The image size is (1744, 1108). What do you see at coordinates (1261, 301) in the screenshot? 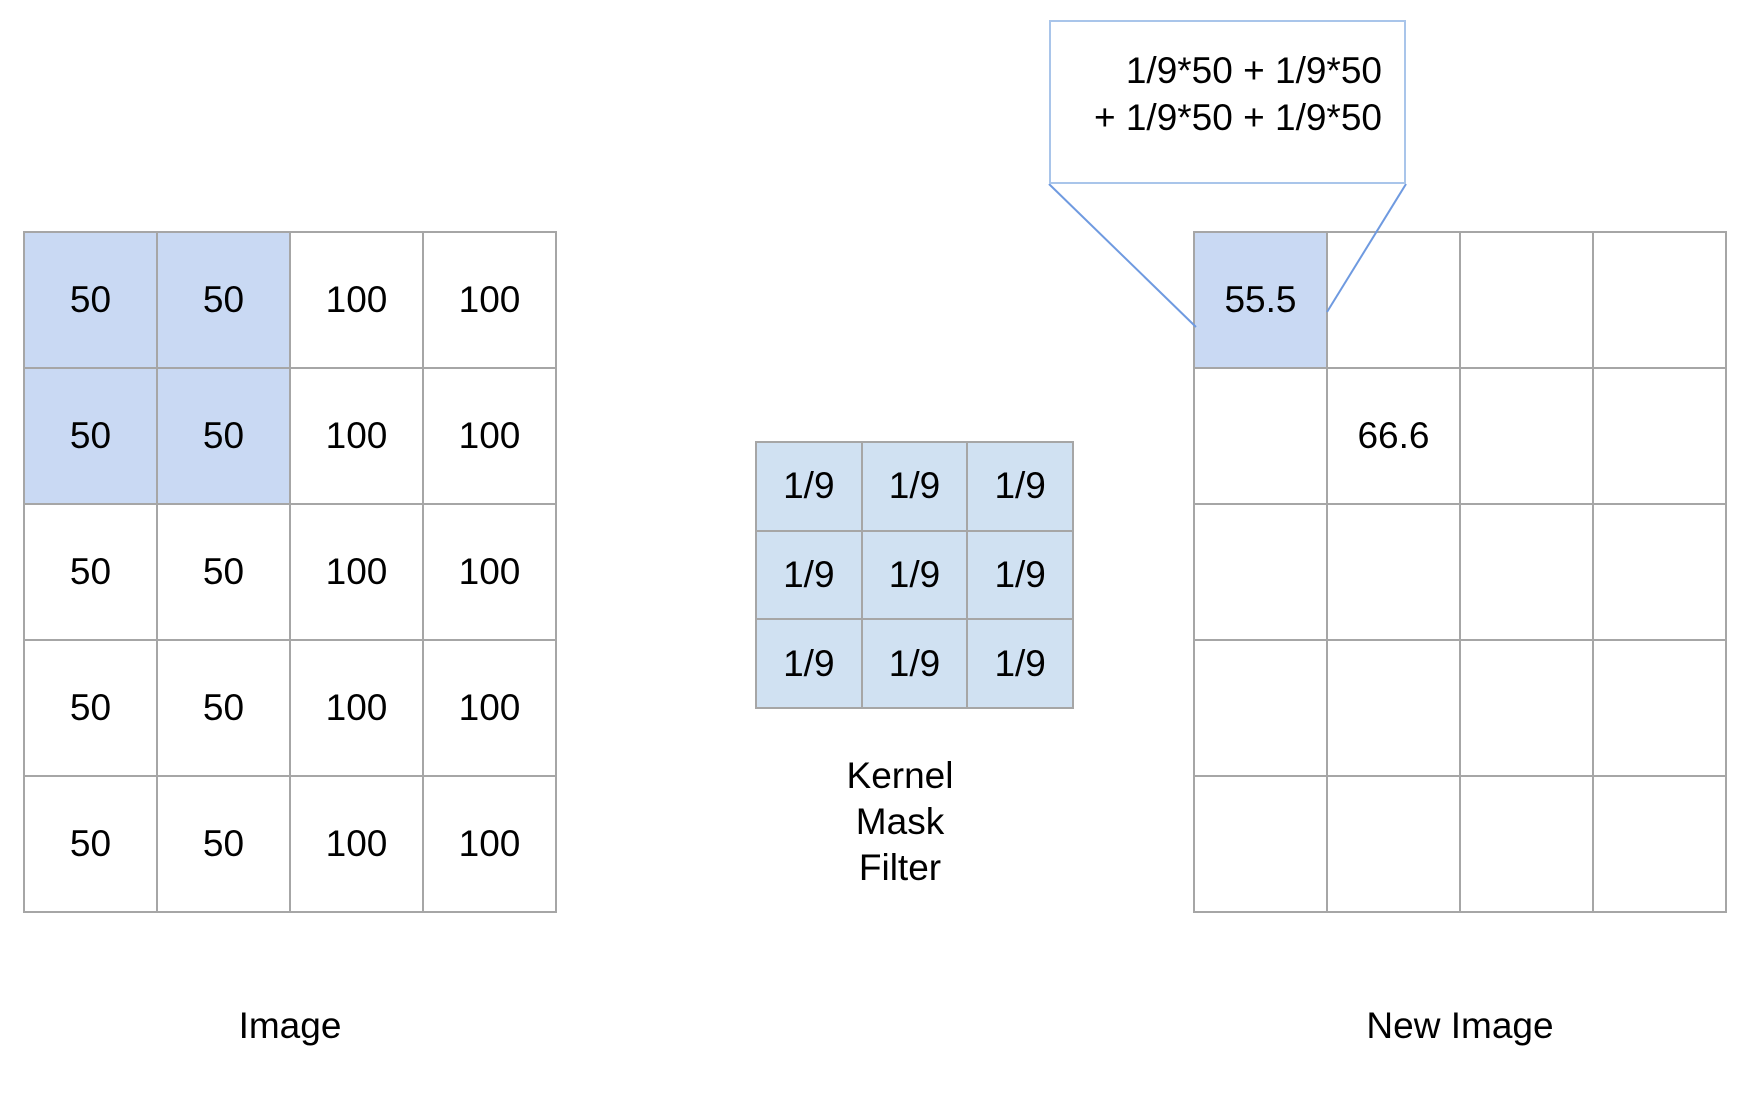
I see `new-image-cell: 55.5` at bounding box center [1261, 301].